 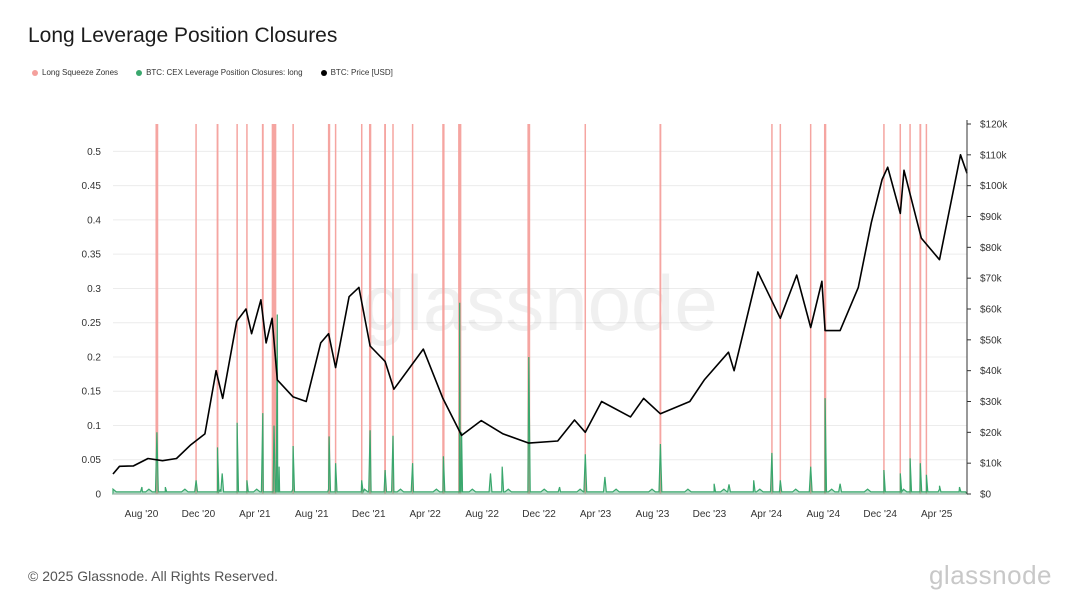 I want to click on legend-item-price: BTC: Price [USD], so click(x=356, y=72).